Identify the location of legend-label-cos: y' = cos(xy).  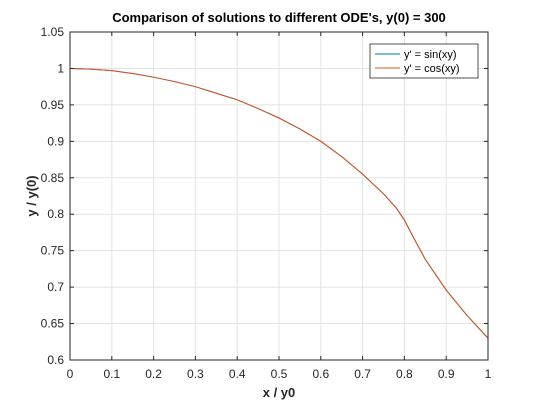
(432, 69).